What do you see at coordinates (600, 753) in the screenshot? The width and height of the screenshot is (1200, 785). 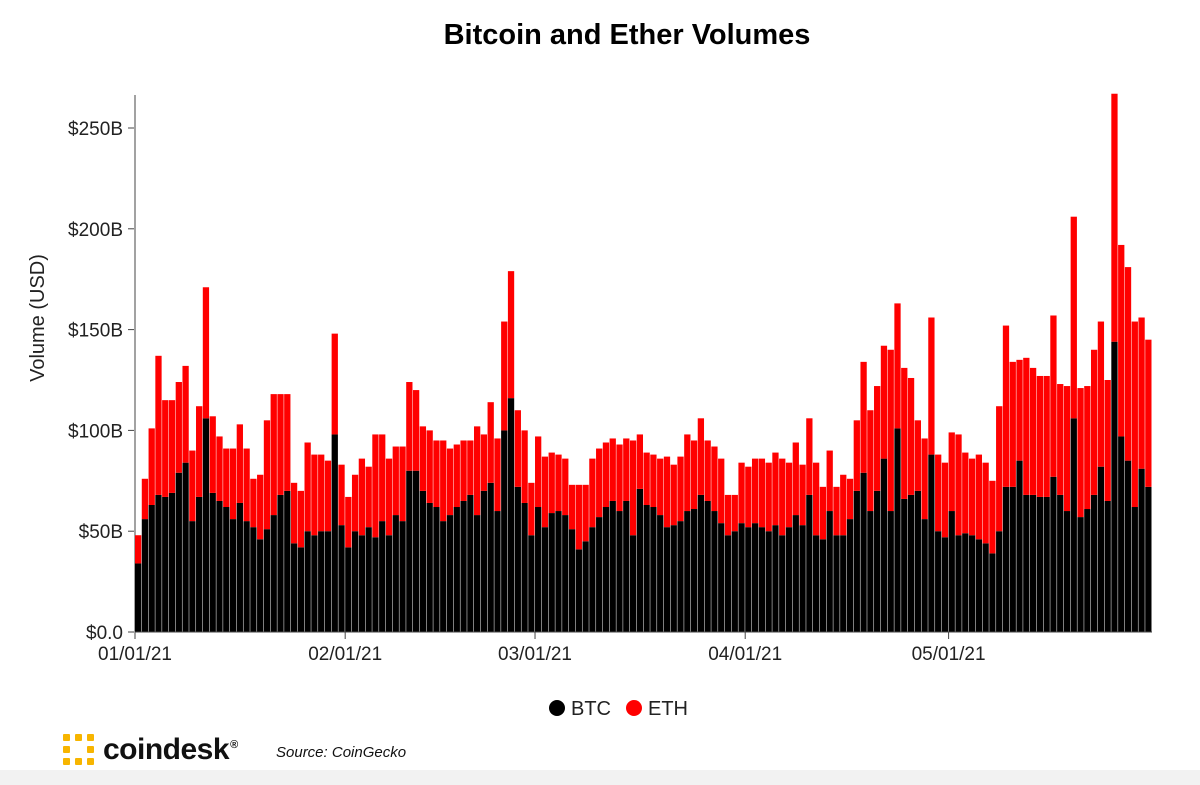 I see `footer: coindesk® Source: CoinGecko` at bounding box center [600, 753].